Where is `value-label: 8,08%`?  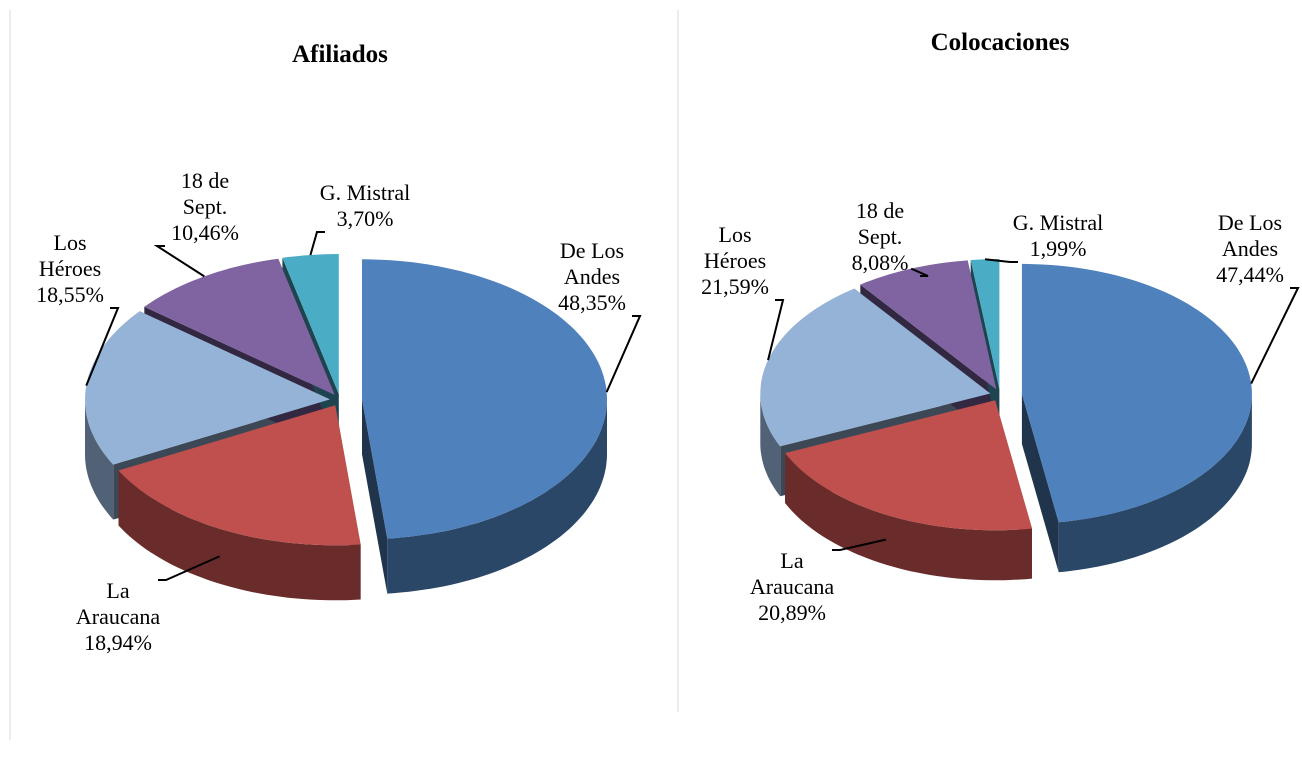 value-label: 8,08% is located at coordinates (880, 262).